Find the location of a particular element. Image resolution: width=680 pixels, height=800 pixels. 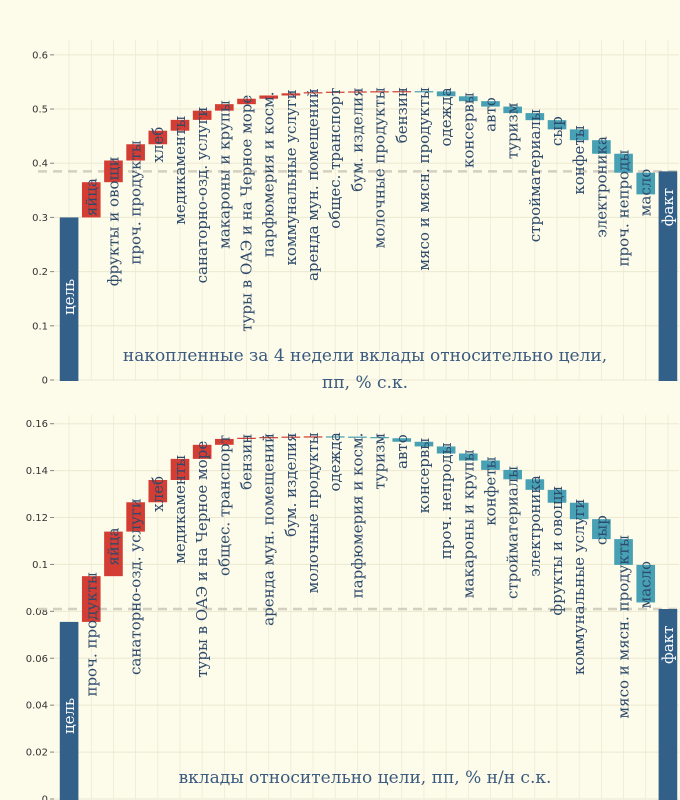

y-tick-label: 0.6 is located at coordinates (40, 55).